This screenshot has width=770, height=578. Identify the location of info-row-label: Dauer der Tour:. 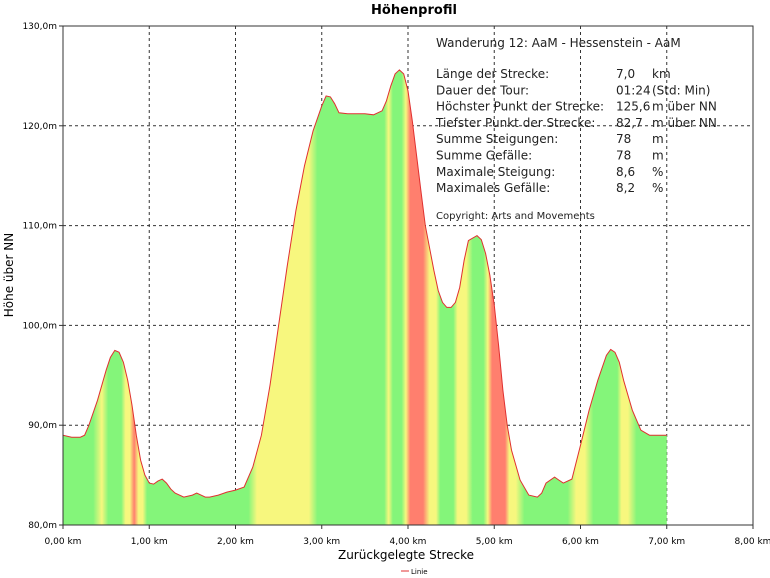
(482, 90).